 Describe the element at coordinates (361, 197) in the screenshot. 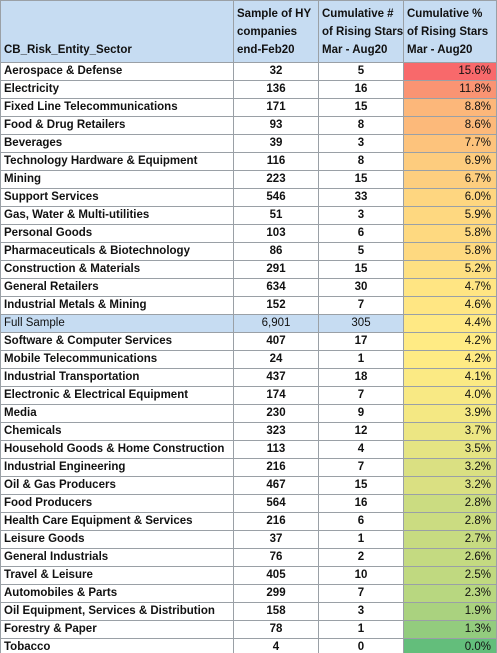

I see `count-cell: 33` at that location.